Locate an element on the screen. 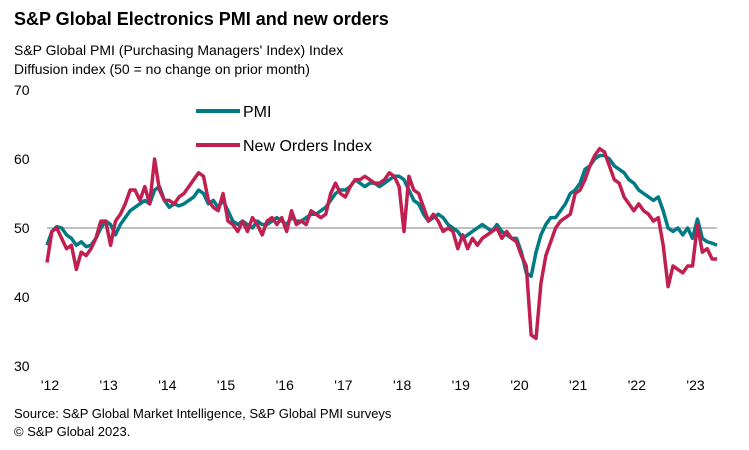 The image size is (749, 450). x-tick-label: '18 is located at coordinates (402, 385).